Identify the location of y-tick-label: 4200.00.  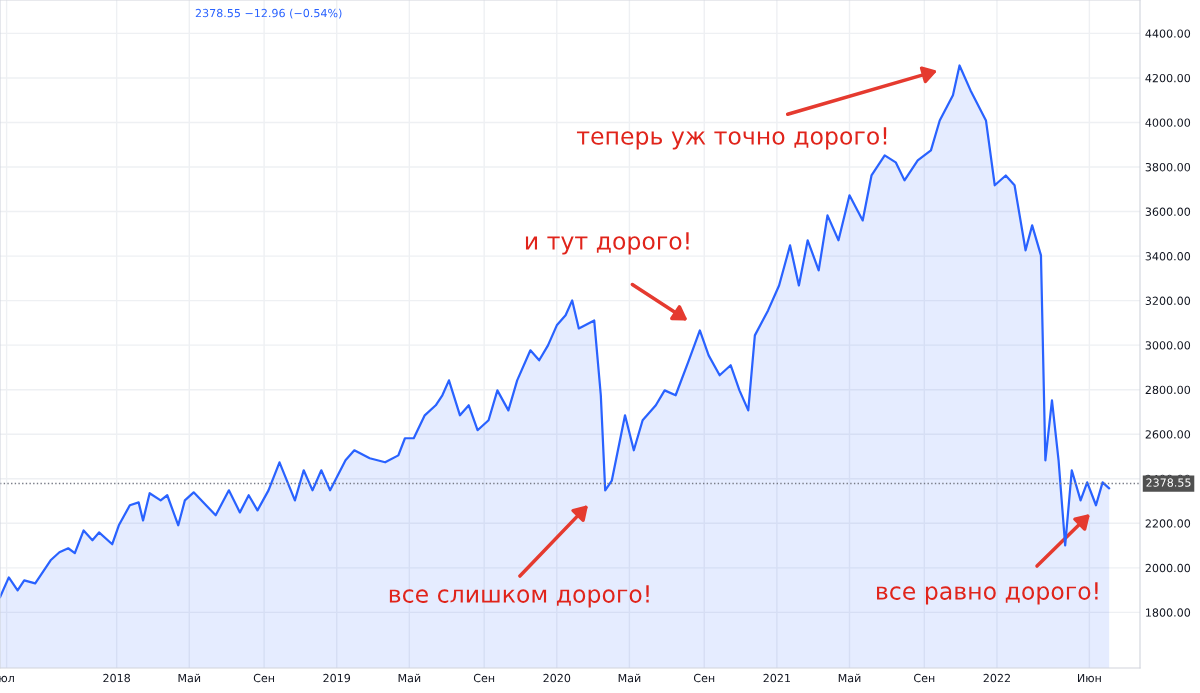
(1168, 78).